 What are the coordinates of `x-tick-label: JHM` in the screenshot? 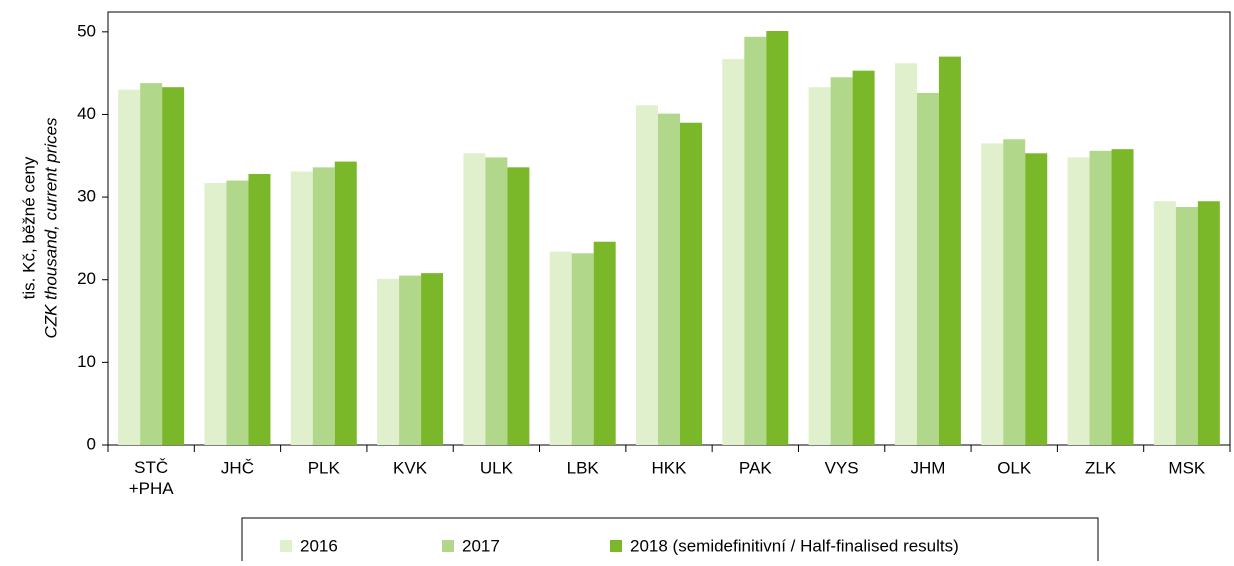 It's located at (927, 467).